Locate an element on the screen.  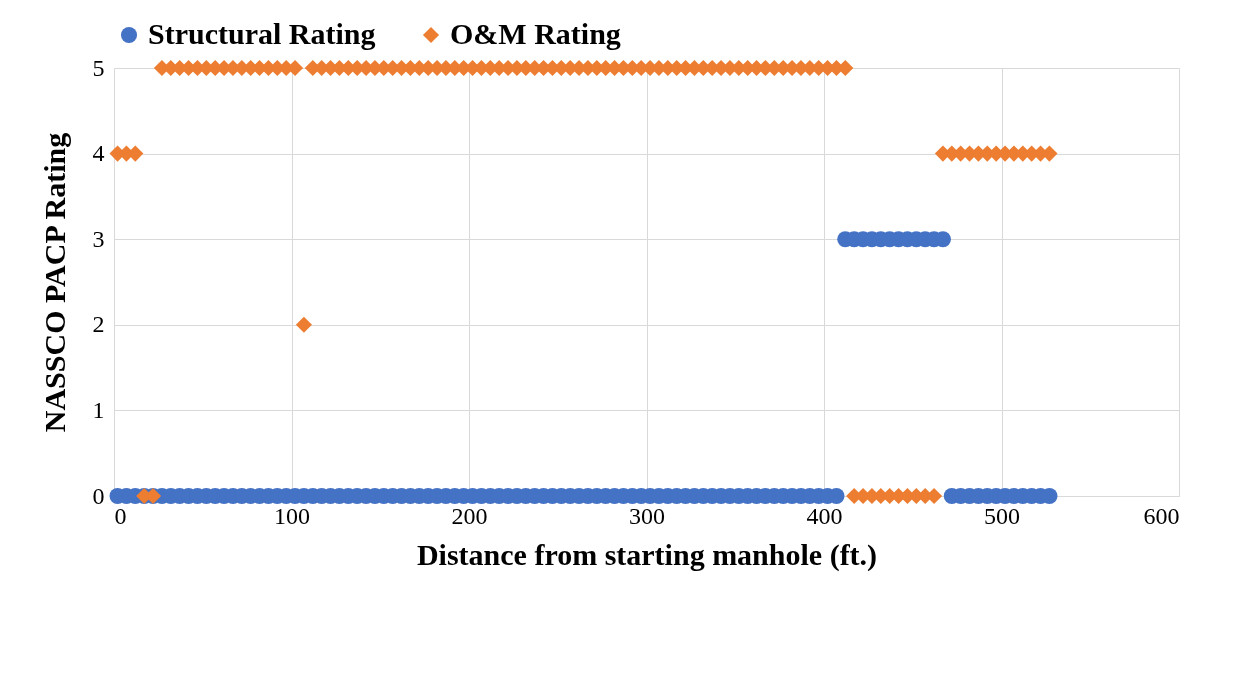
x-axis-title: Distance from starting manhole (ft.) is located at coordinates (647, 554).